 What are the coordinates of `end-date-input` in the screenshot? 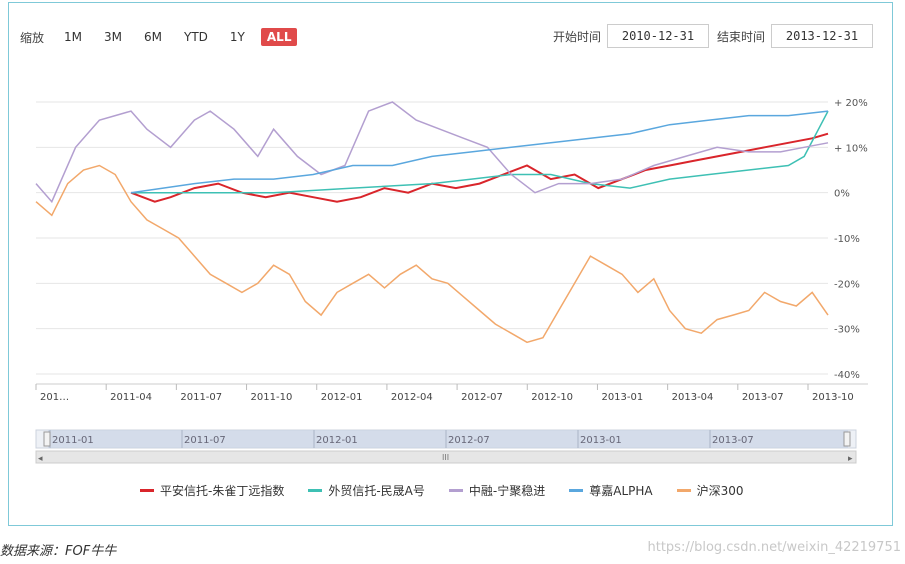 It's located at (822, 36).